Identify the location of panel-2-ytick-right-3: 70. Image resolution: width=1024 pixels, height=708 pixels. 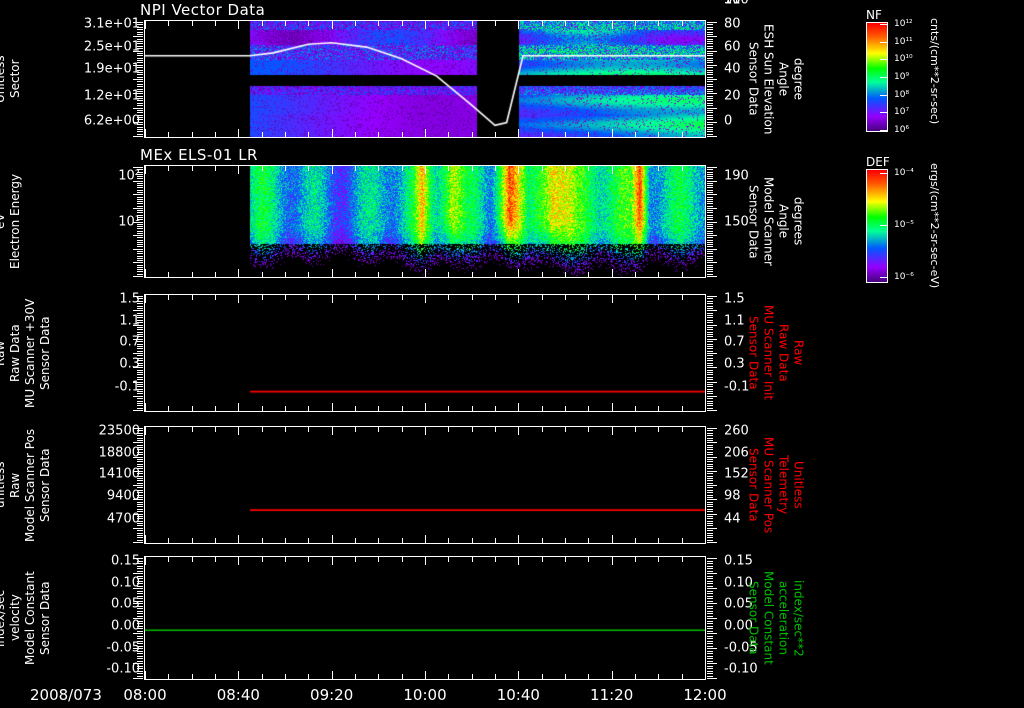
(732, 4).